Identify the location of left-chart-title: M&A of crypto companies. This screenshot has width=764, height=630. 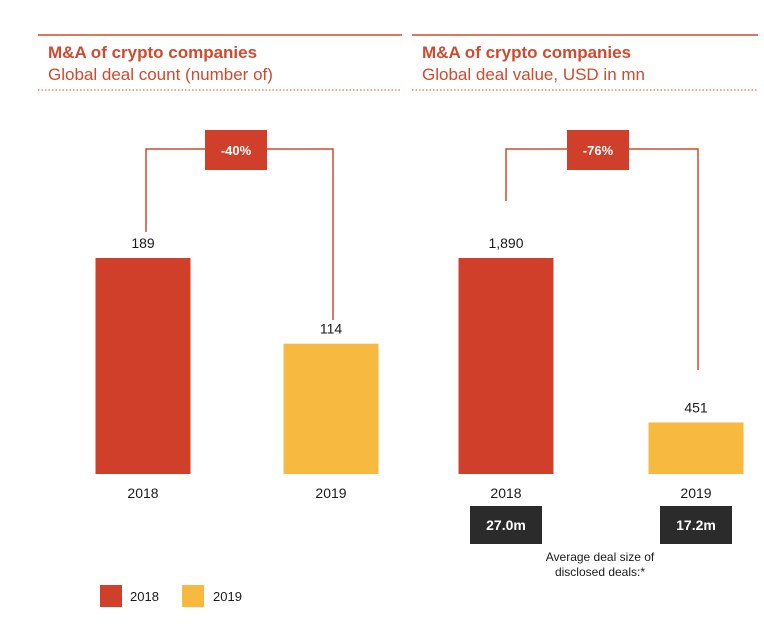
(152, 52).